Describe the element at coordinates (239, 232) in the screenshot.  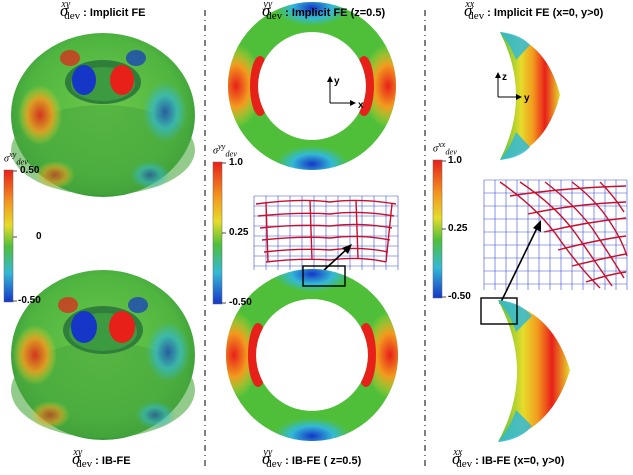
I see `colorbar-yy-mid: 0.25` at that location.